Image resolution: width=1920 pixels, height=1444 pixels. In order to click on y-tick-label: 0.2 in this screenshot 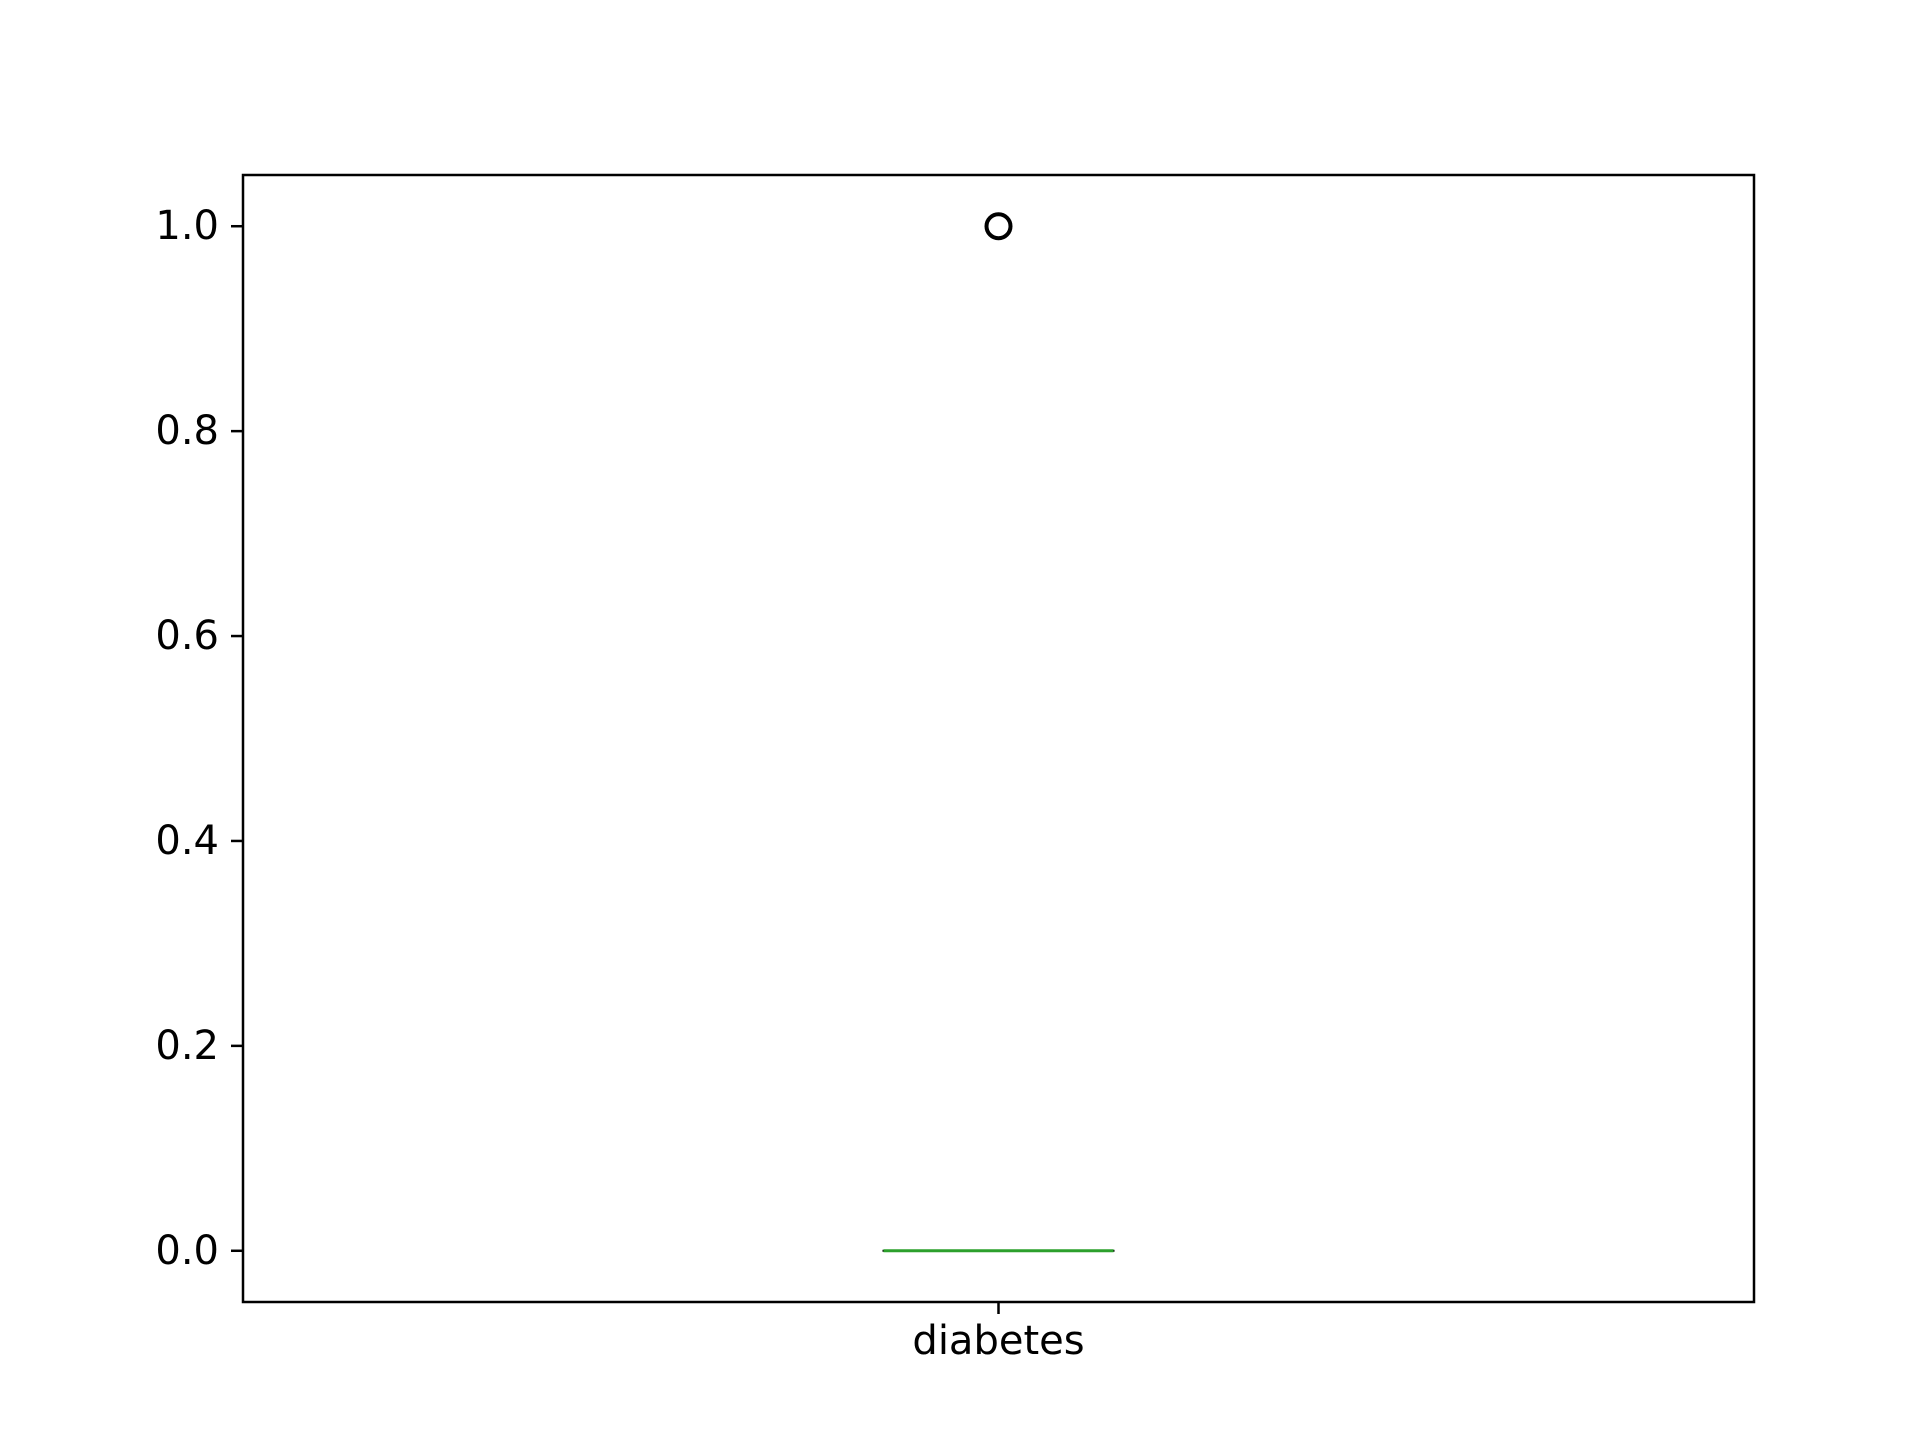, I will do `click(187, 1046)`.